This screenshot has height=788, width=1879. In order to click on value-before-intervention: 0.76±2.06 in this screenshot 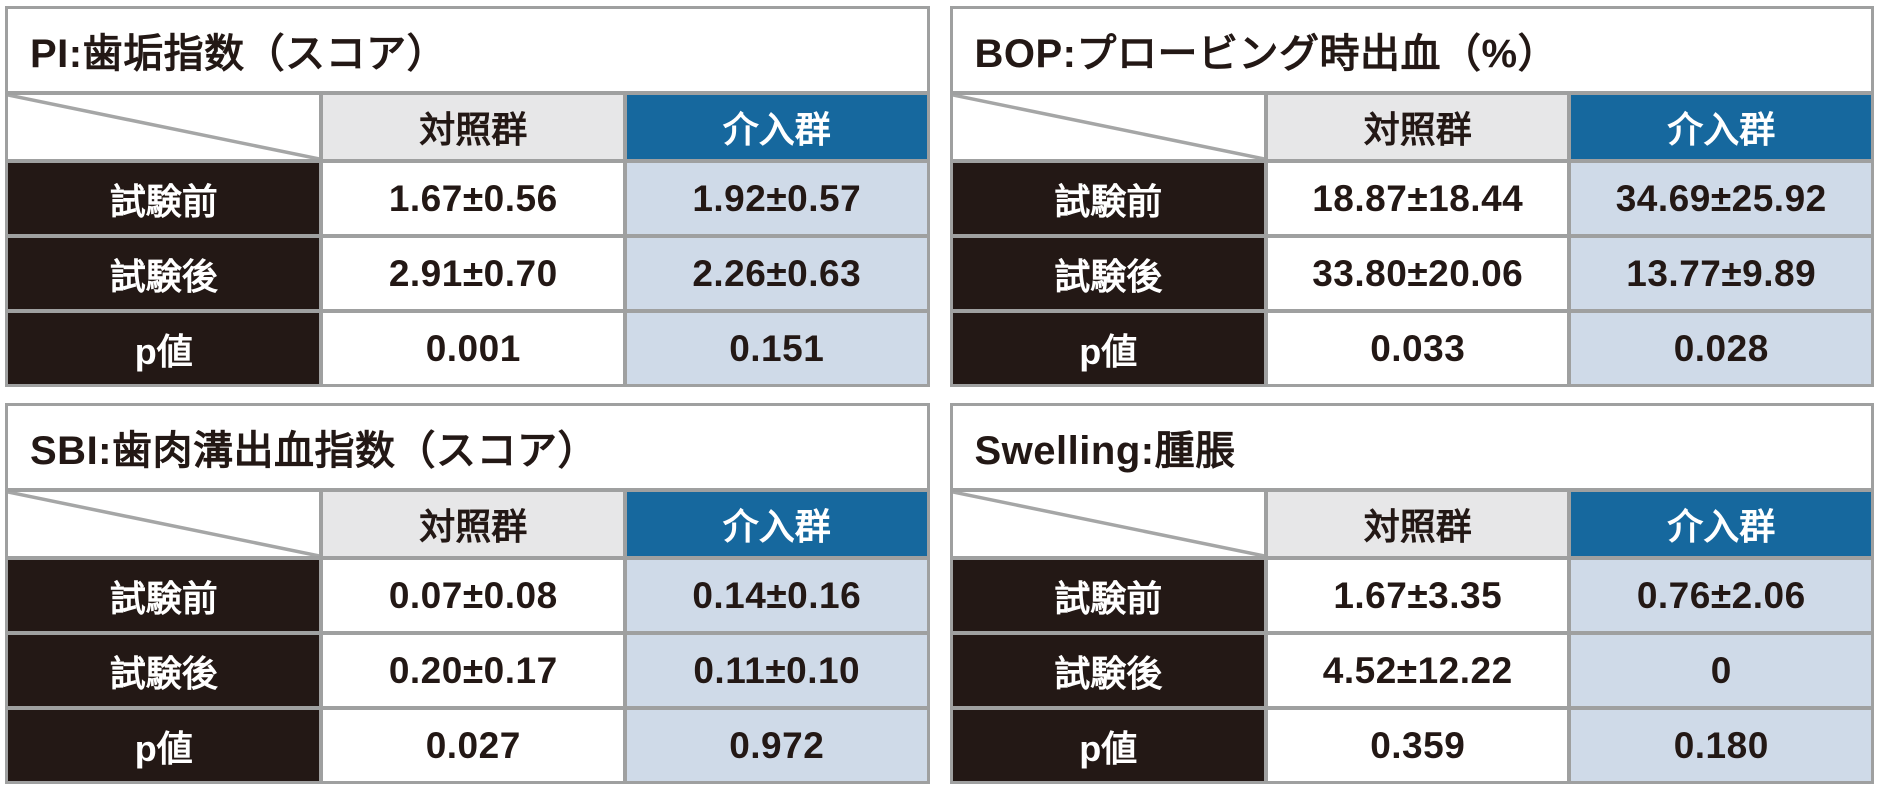, I will do `click(1721, 595)`.